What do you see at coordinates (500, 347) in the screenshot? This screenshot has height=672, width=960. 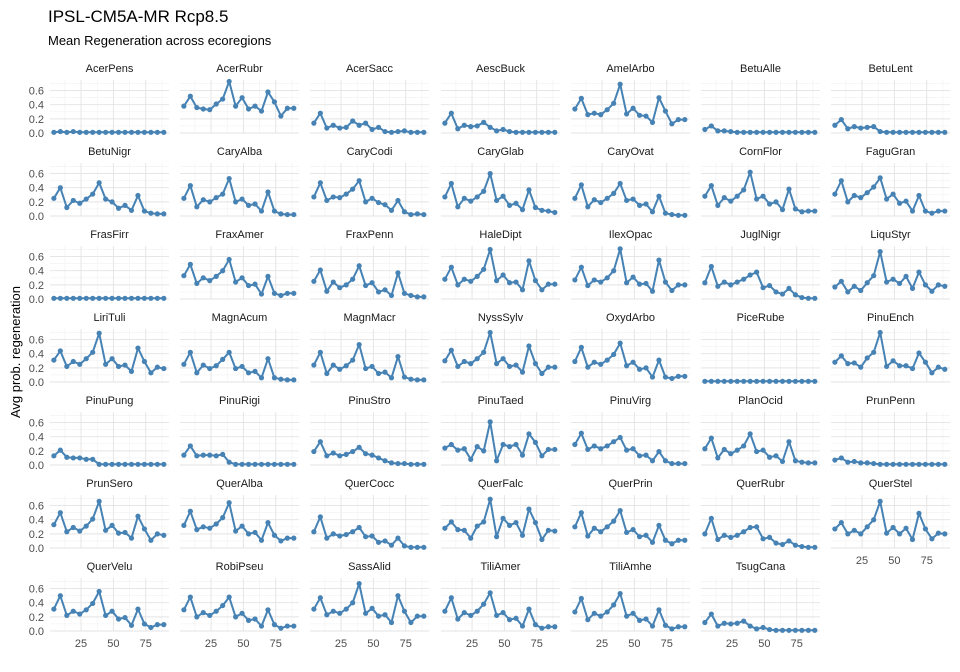 I see `facet-panel-nysssylv: NyssSylv` at bounding box center [500, 347].